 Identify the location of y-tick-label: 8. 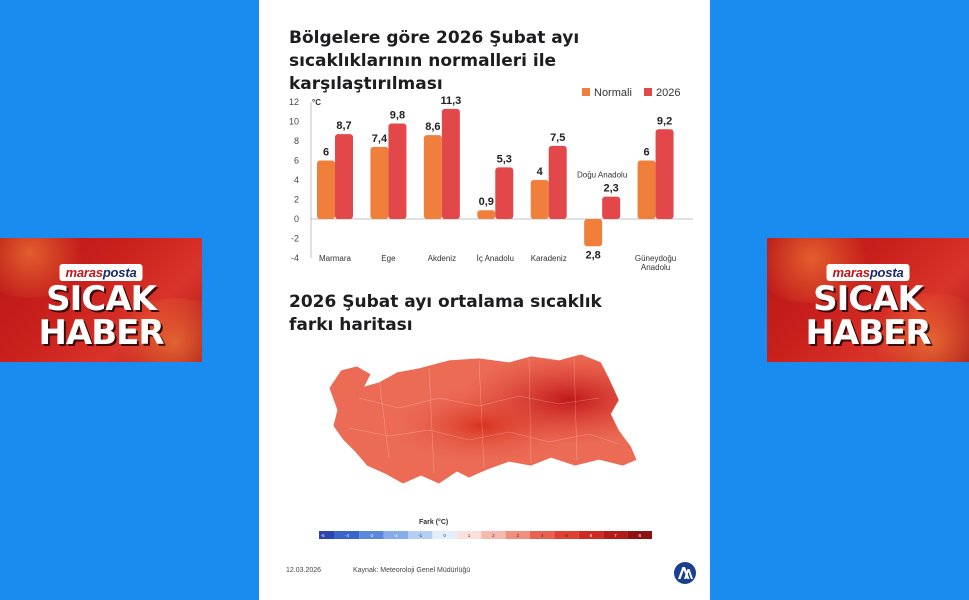
(296, 141).